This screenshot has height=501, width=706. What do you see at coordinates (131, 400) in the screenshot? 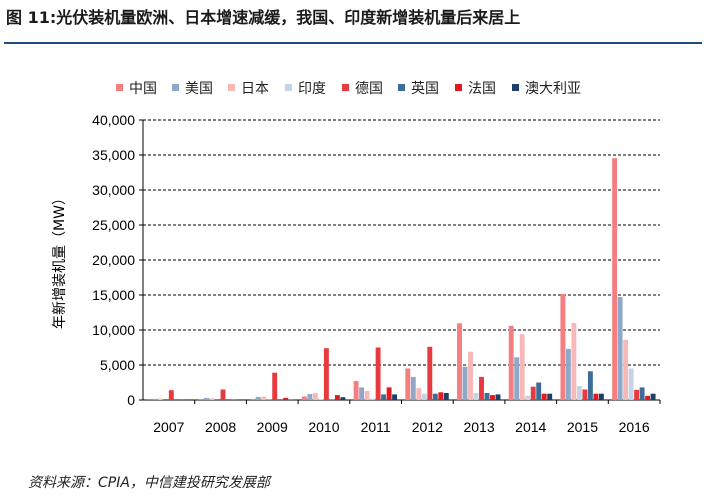
I see `y-tick-label: 0` at bounding box center [131, 400].